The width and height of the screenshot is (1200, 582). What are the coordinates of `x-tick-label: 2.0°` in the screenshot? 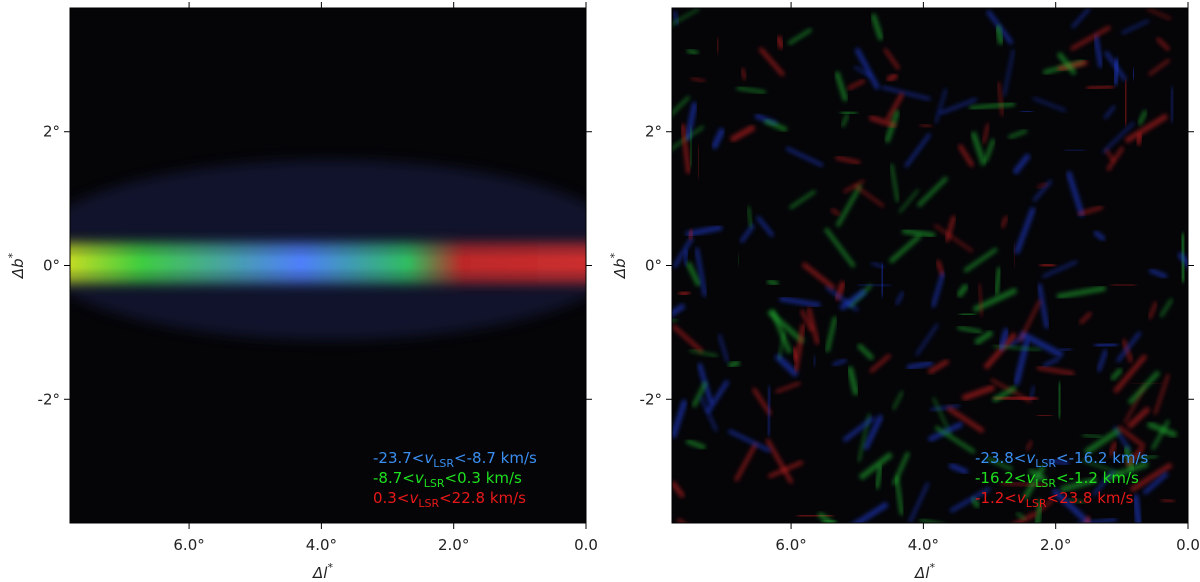 It's located at (1055, 545).